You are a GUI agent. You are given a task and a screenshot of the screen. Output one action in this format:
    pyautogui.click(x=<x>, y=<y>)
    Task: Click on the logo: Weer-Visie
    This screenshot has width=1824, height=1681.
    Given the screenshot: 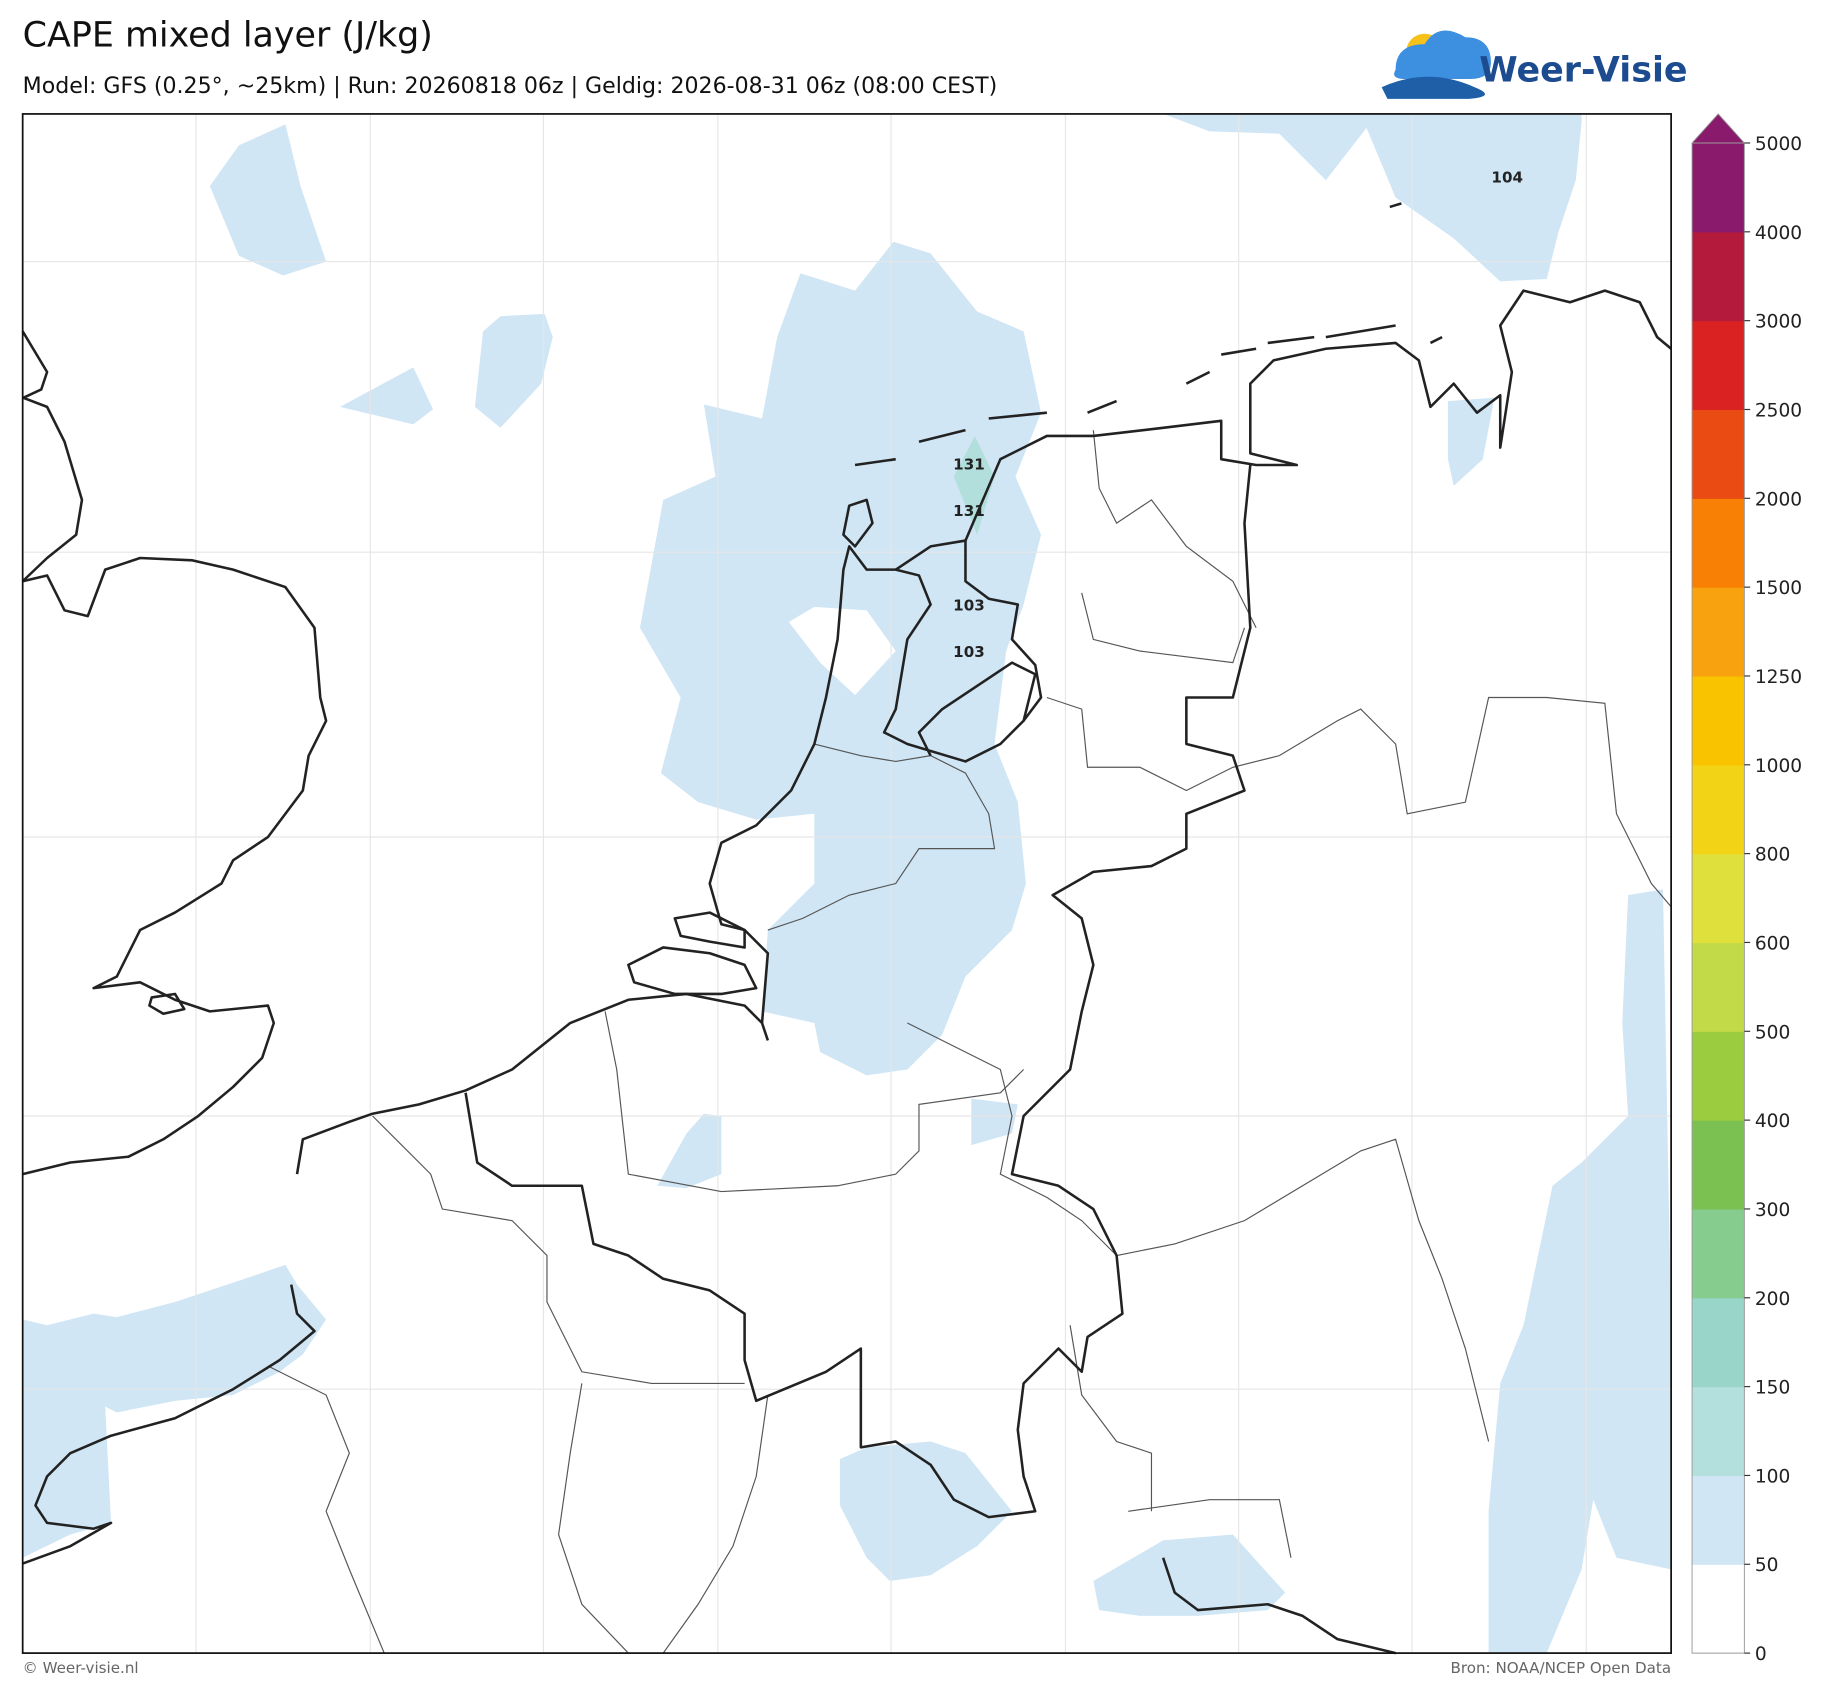 What is the action you would take?
    pyautogui.click(x=1534, y=64)
    